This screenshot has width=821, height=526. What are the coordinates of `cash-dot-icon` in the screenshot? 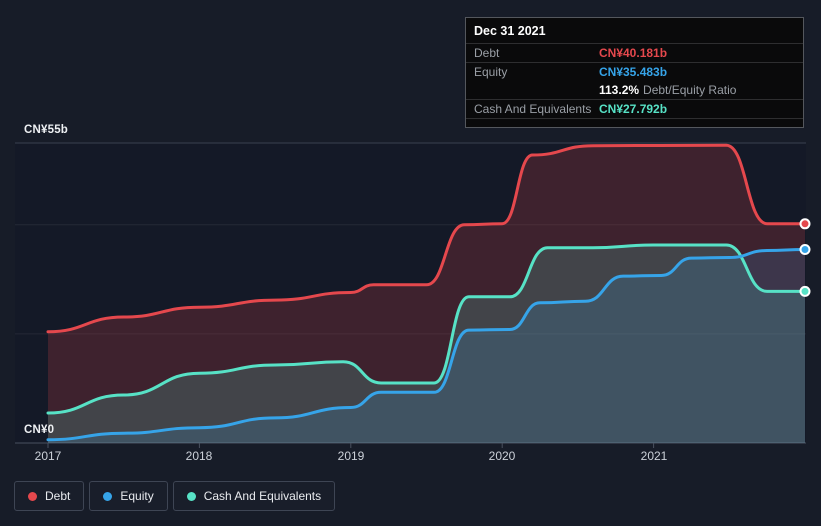 It's located at (191, 496).